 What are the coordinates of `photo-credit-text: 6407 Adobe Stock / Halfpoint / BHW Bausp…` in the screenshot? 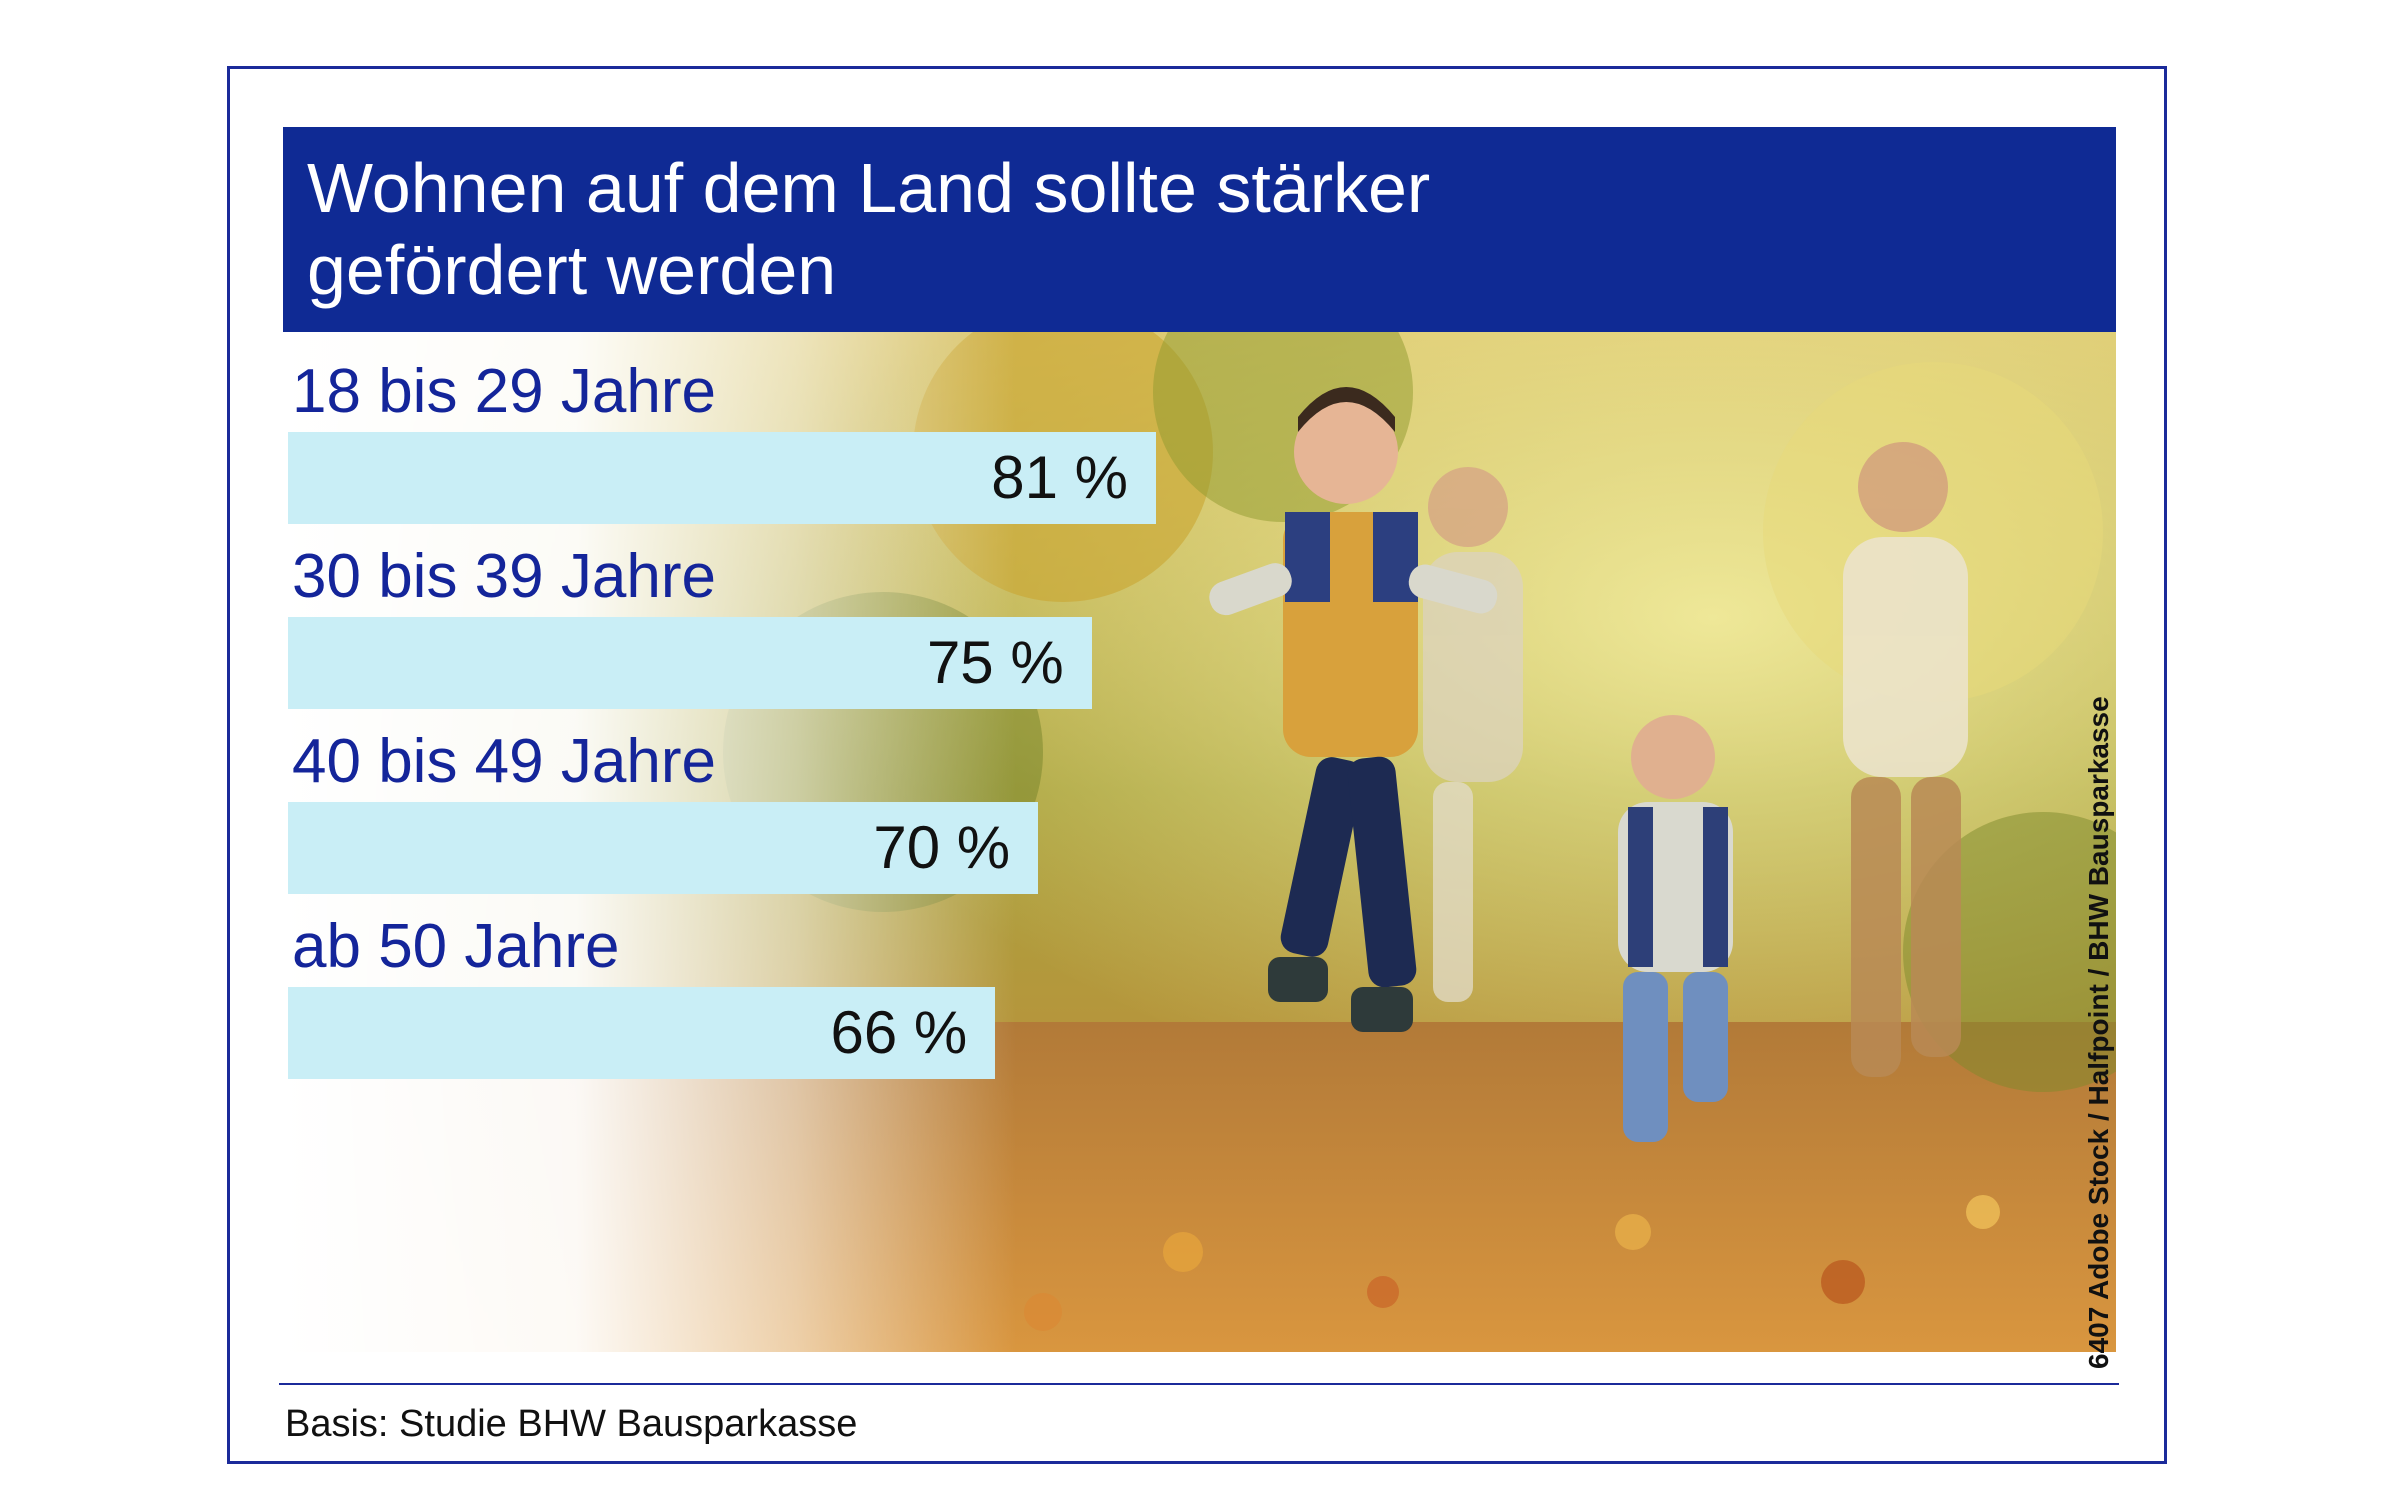 It's located at (2098, 1032).